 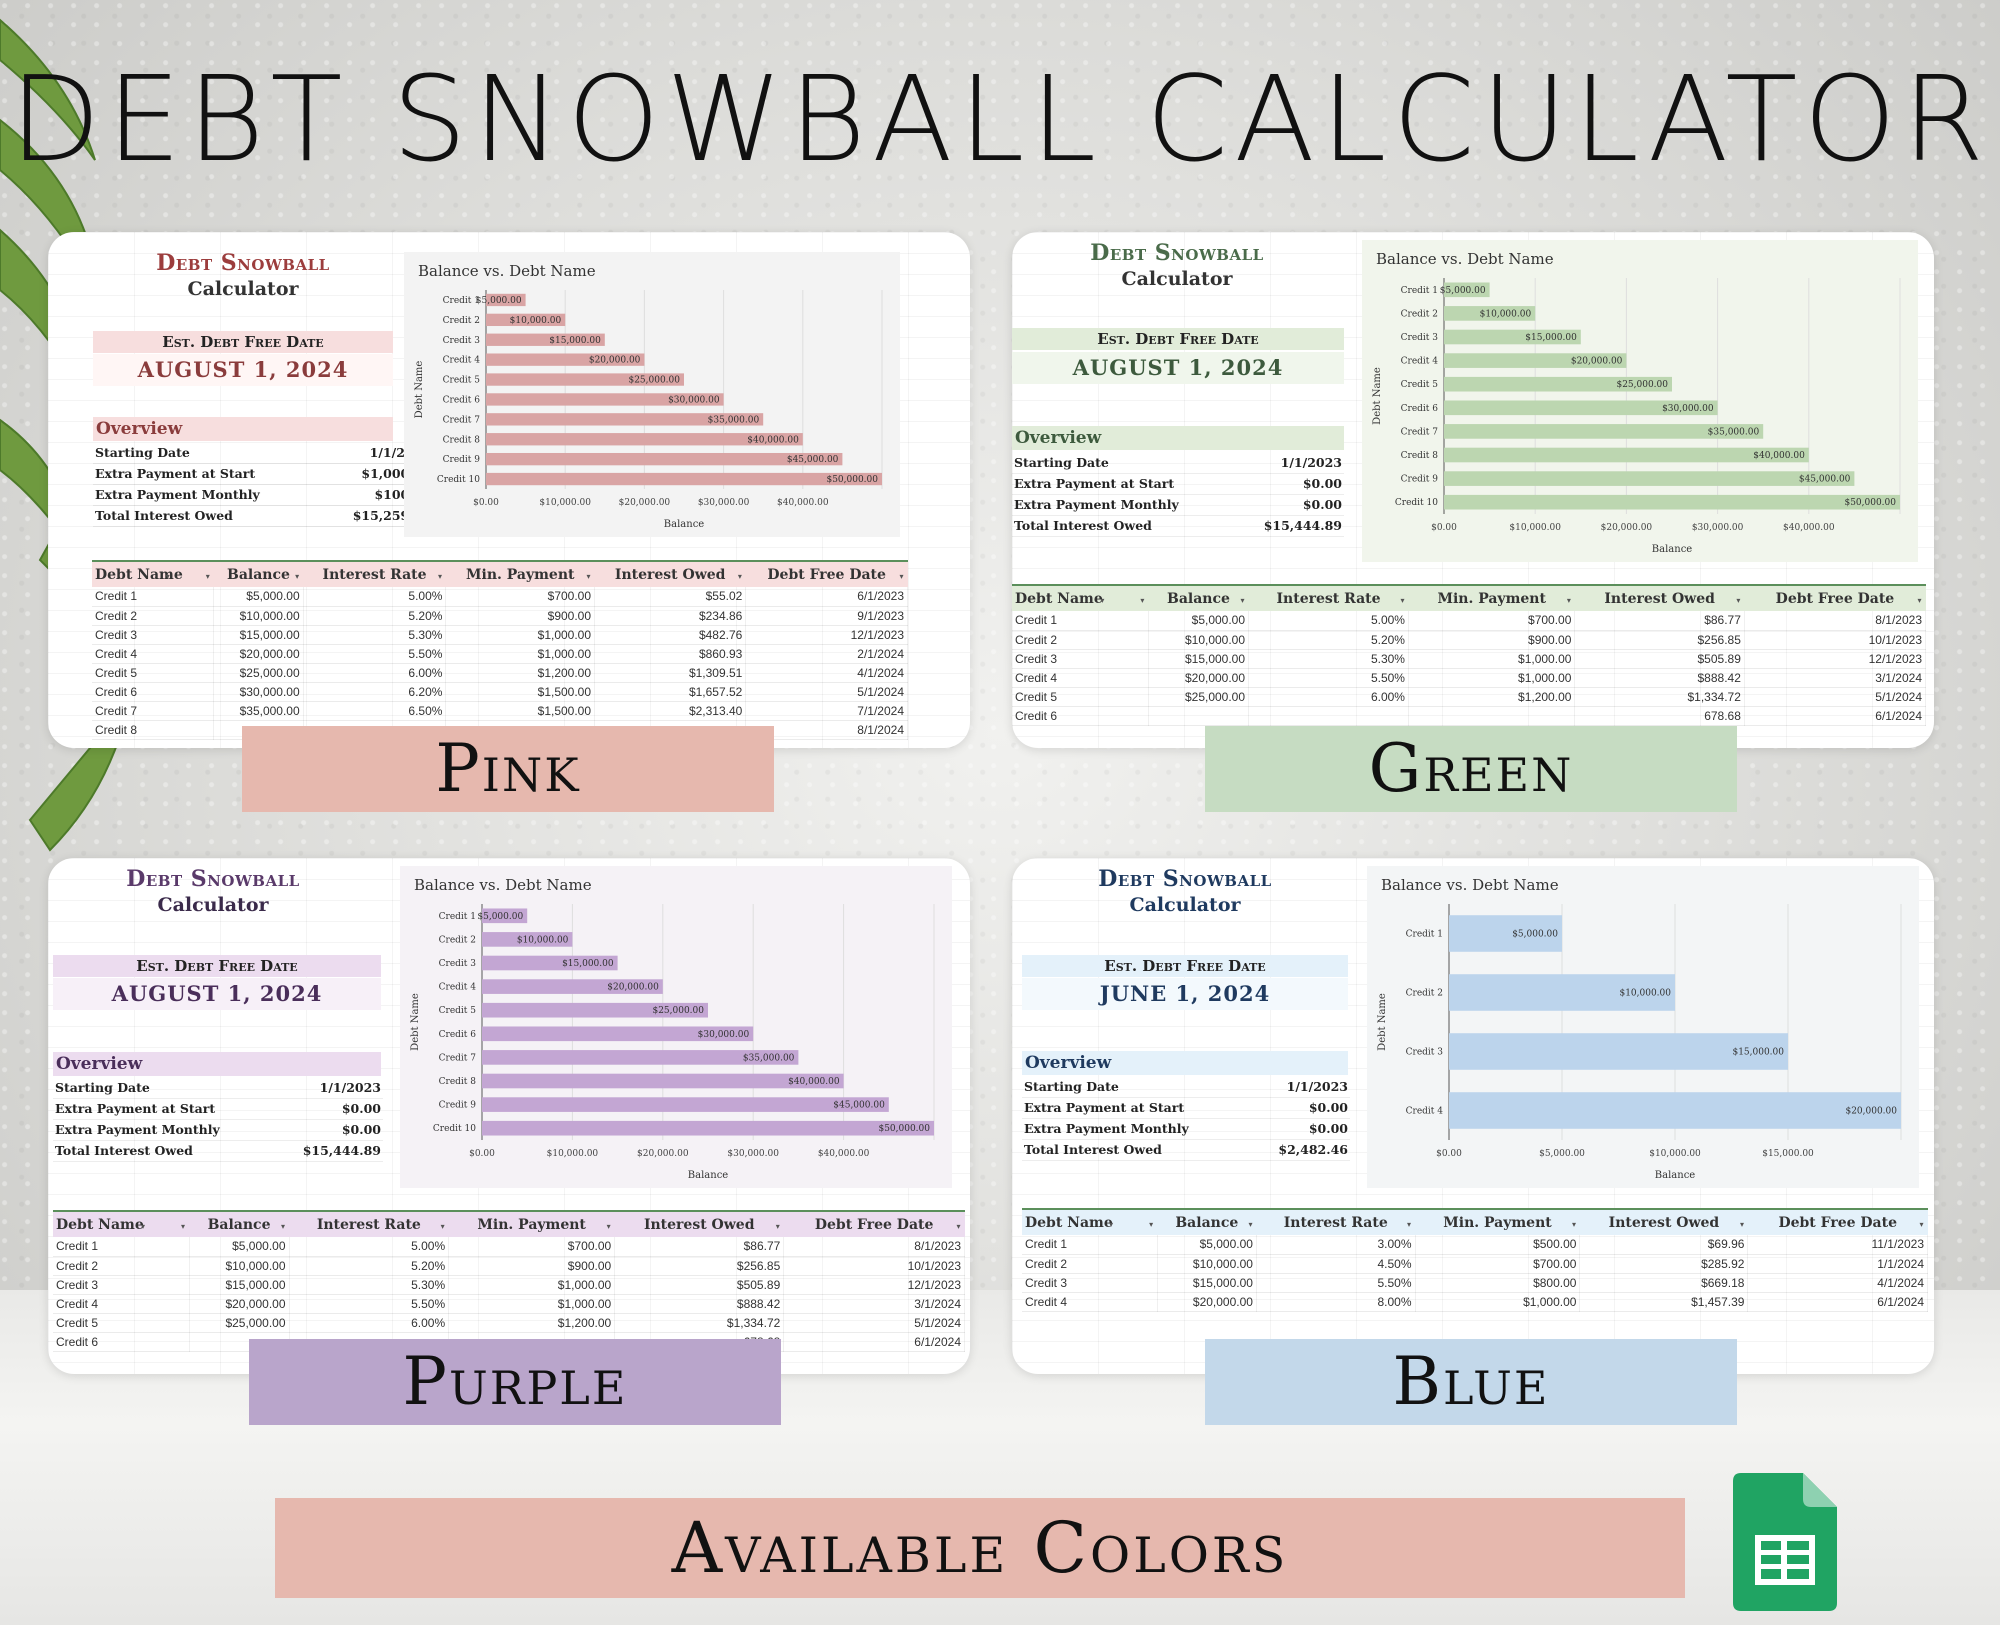 What do you see at coordinates (874, 1285) in the screenshot?
I see `table-cell: 12/1/2023` at bounding box center [874, 1285].